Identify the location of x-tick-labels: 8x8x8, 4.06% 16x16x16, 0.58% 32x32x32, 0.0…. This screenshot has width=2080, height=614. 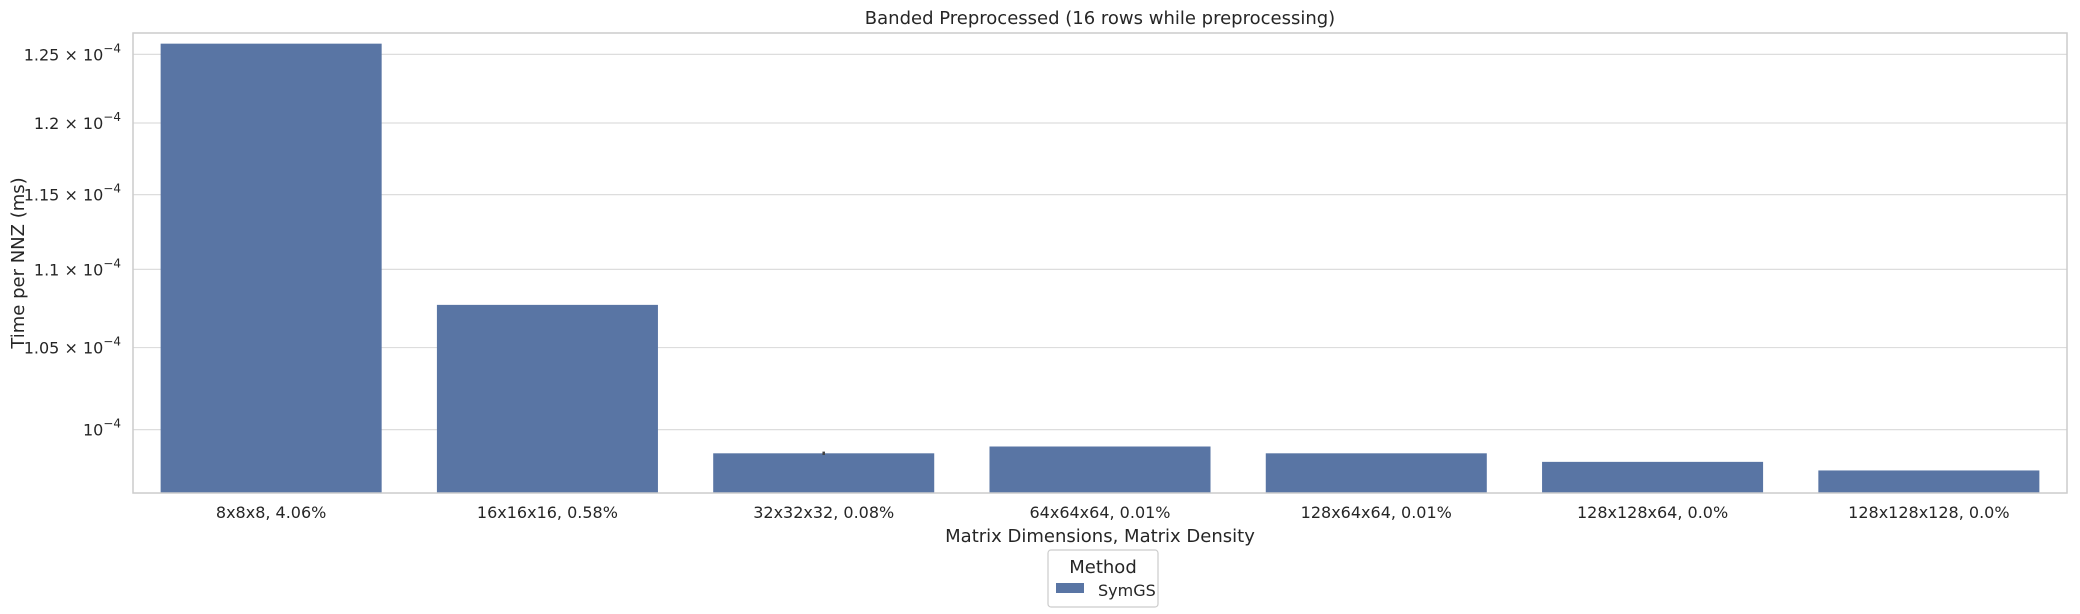
(1113, 512).